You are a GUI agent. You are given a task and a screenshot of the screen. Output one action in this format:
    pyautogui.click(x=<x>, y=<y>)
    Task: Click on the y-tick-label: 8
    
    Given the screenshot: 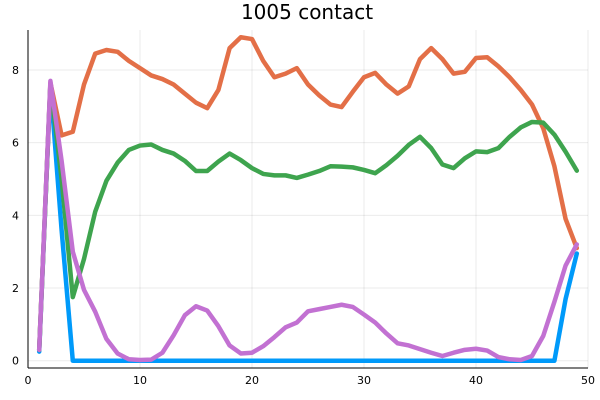 What is the action you would take?
    pyautogui.click(x=15, y=70)
    